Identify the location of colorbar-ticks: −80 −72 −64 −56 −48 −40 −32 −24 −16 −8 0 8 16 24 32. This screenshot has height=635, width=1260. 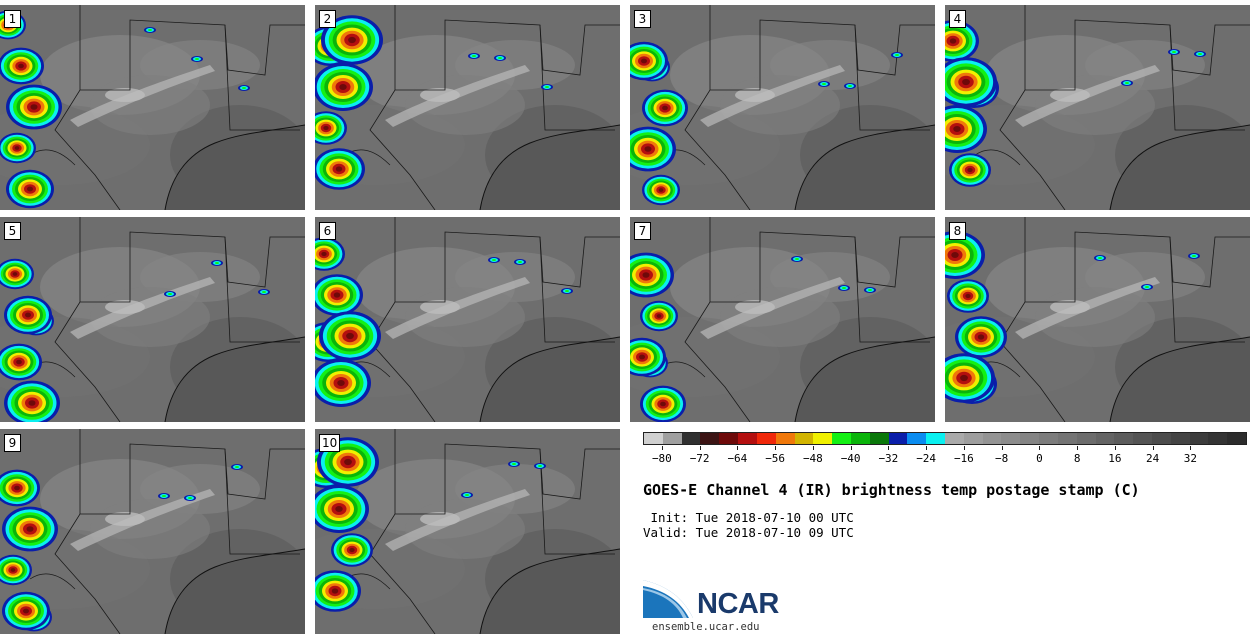
(945, 456).